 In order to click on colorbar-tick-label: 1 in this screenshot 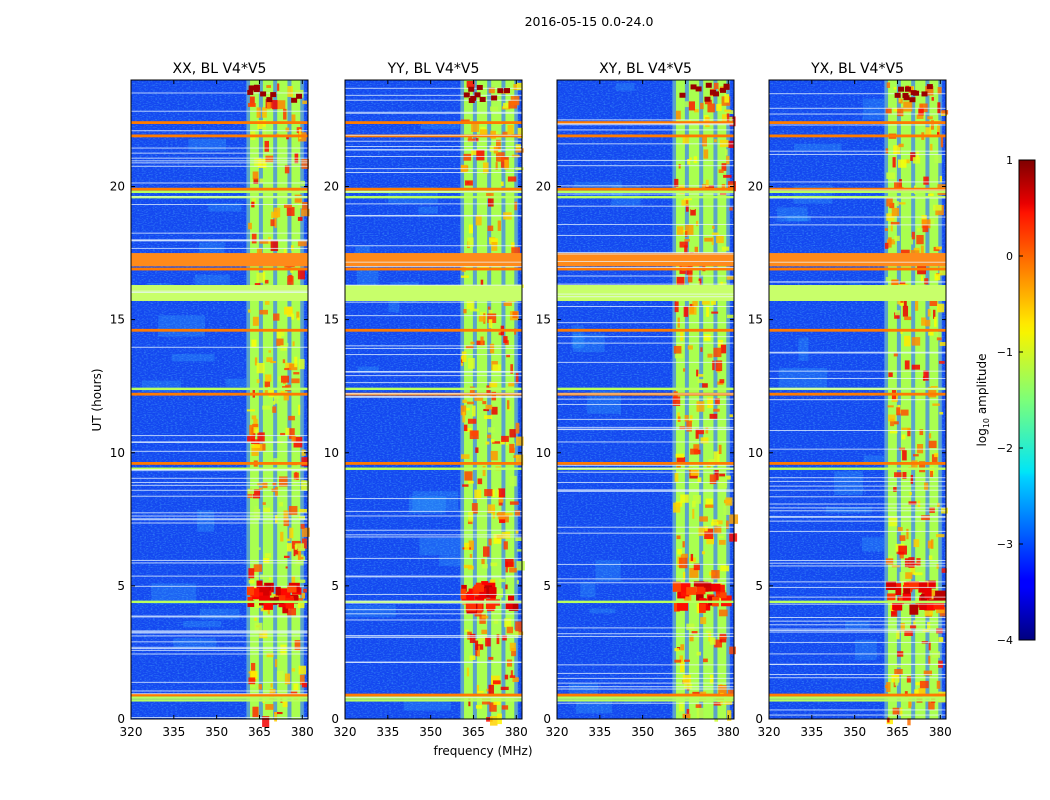, I will do `click(1009, 160)`.